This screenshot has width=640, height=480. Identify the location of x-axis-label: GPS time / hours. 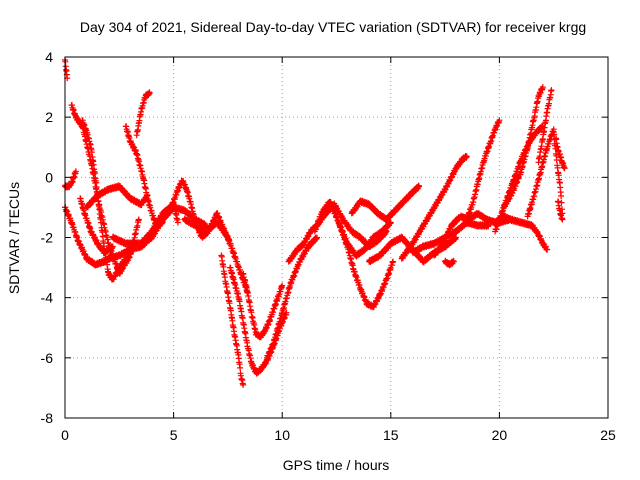
(336, 465).